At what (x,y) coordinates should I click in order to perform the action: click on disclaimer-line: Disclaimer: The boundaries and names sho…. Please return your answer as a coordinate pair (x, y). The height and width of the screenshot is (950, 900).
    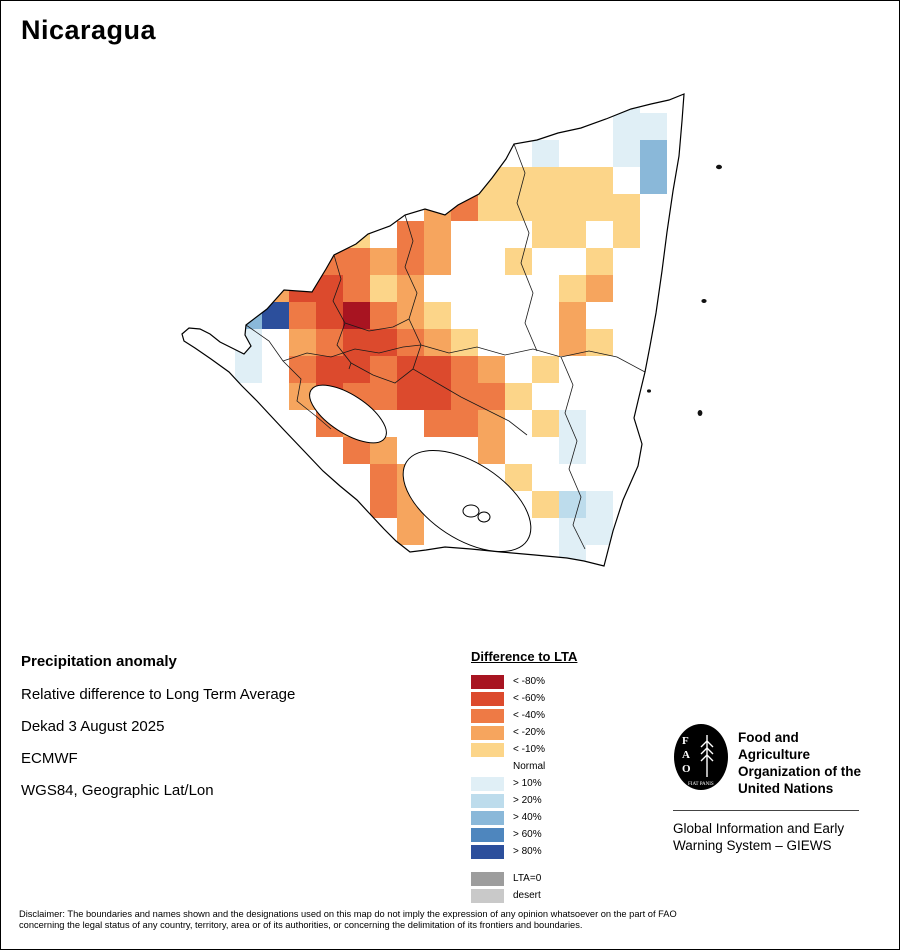
    Looking at the image, I should click on (348, 914).